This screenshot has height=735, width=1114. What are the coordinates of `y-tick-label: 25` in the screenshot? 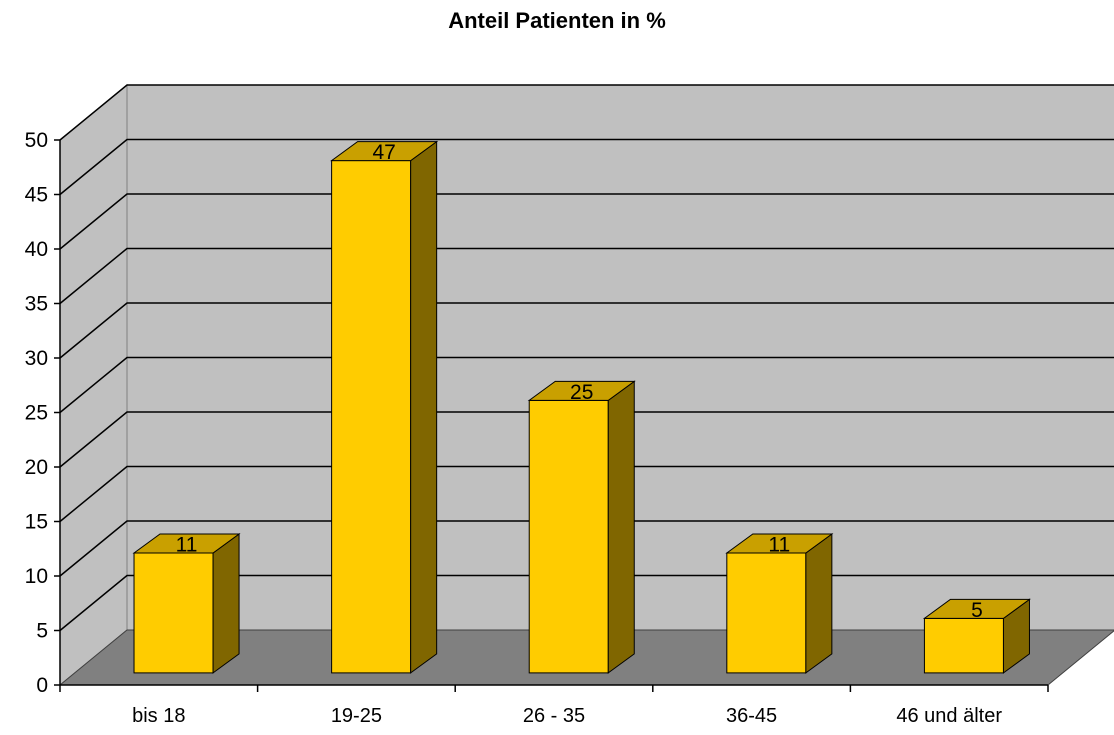 It's located at (36, 413).